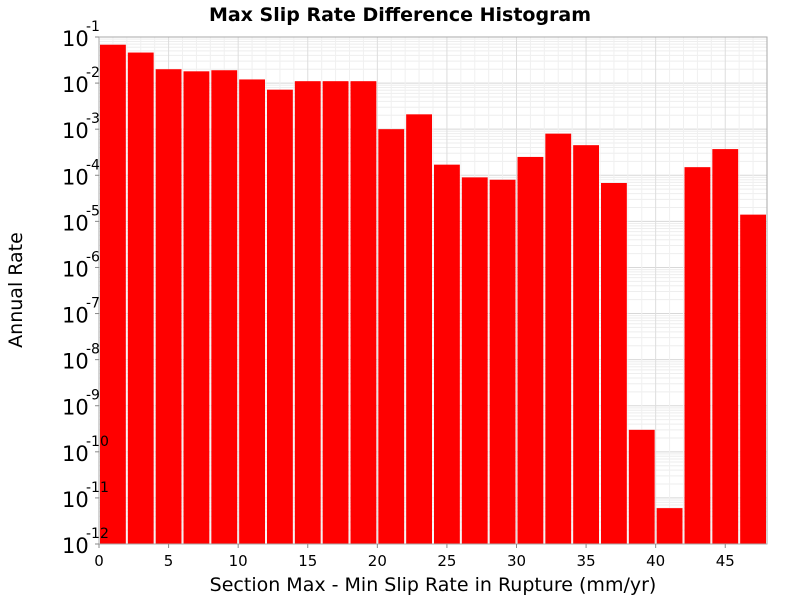  What do you see at coordinates (516, 561) in the screenshot?
I see `x-tick-label: 30` at bounding box center [516, 561].